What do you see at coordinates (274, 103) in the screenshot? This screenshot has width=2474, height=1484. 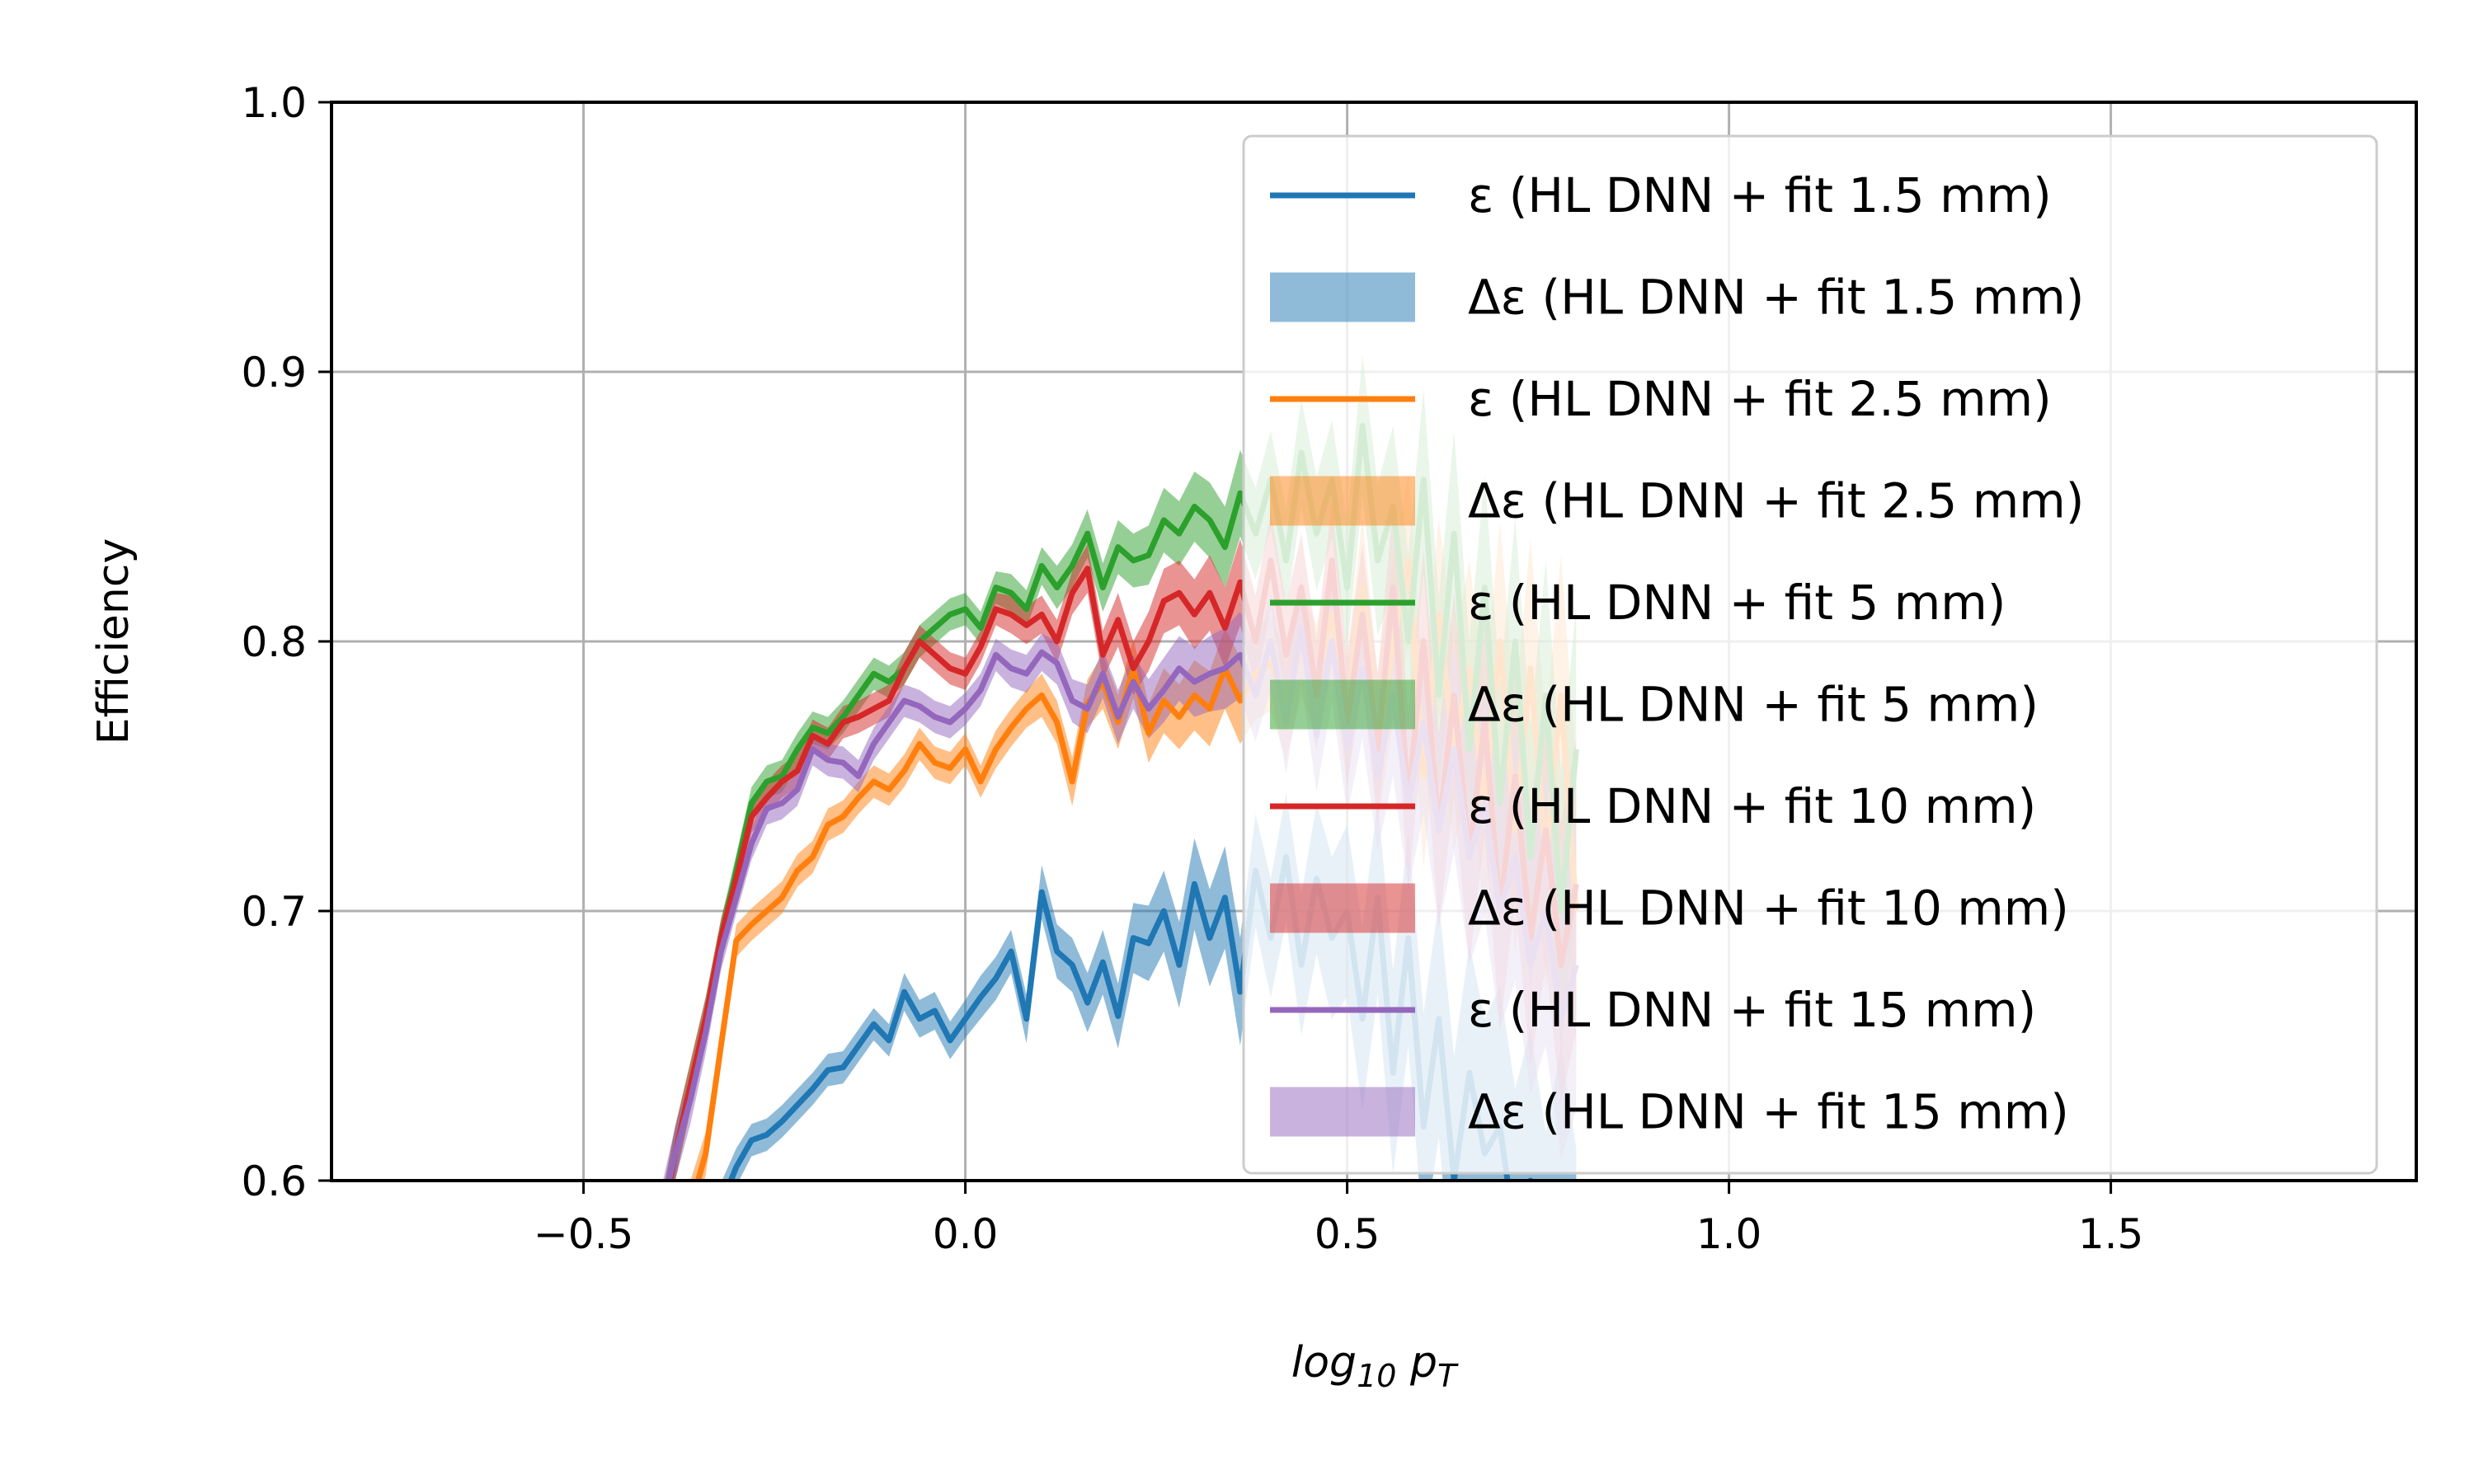 I see `y-tick-label-4: 1.0` at bounding box center [274, 103].